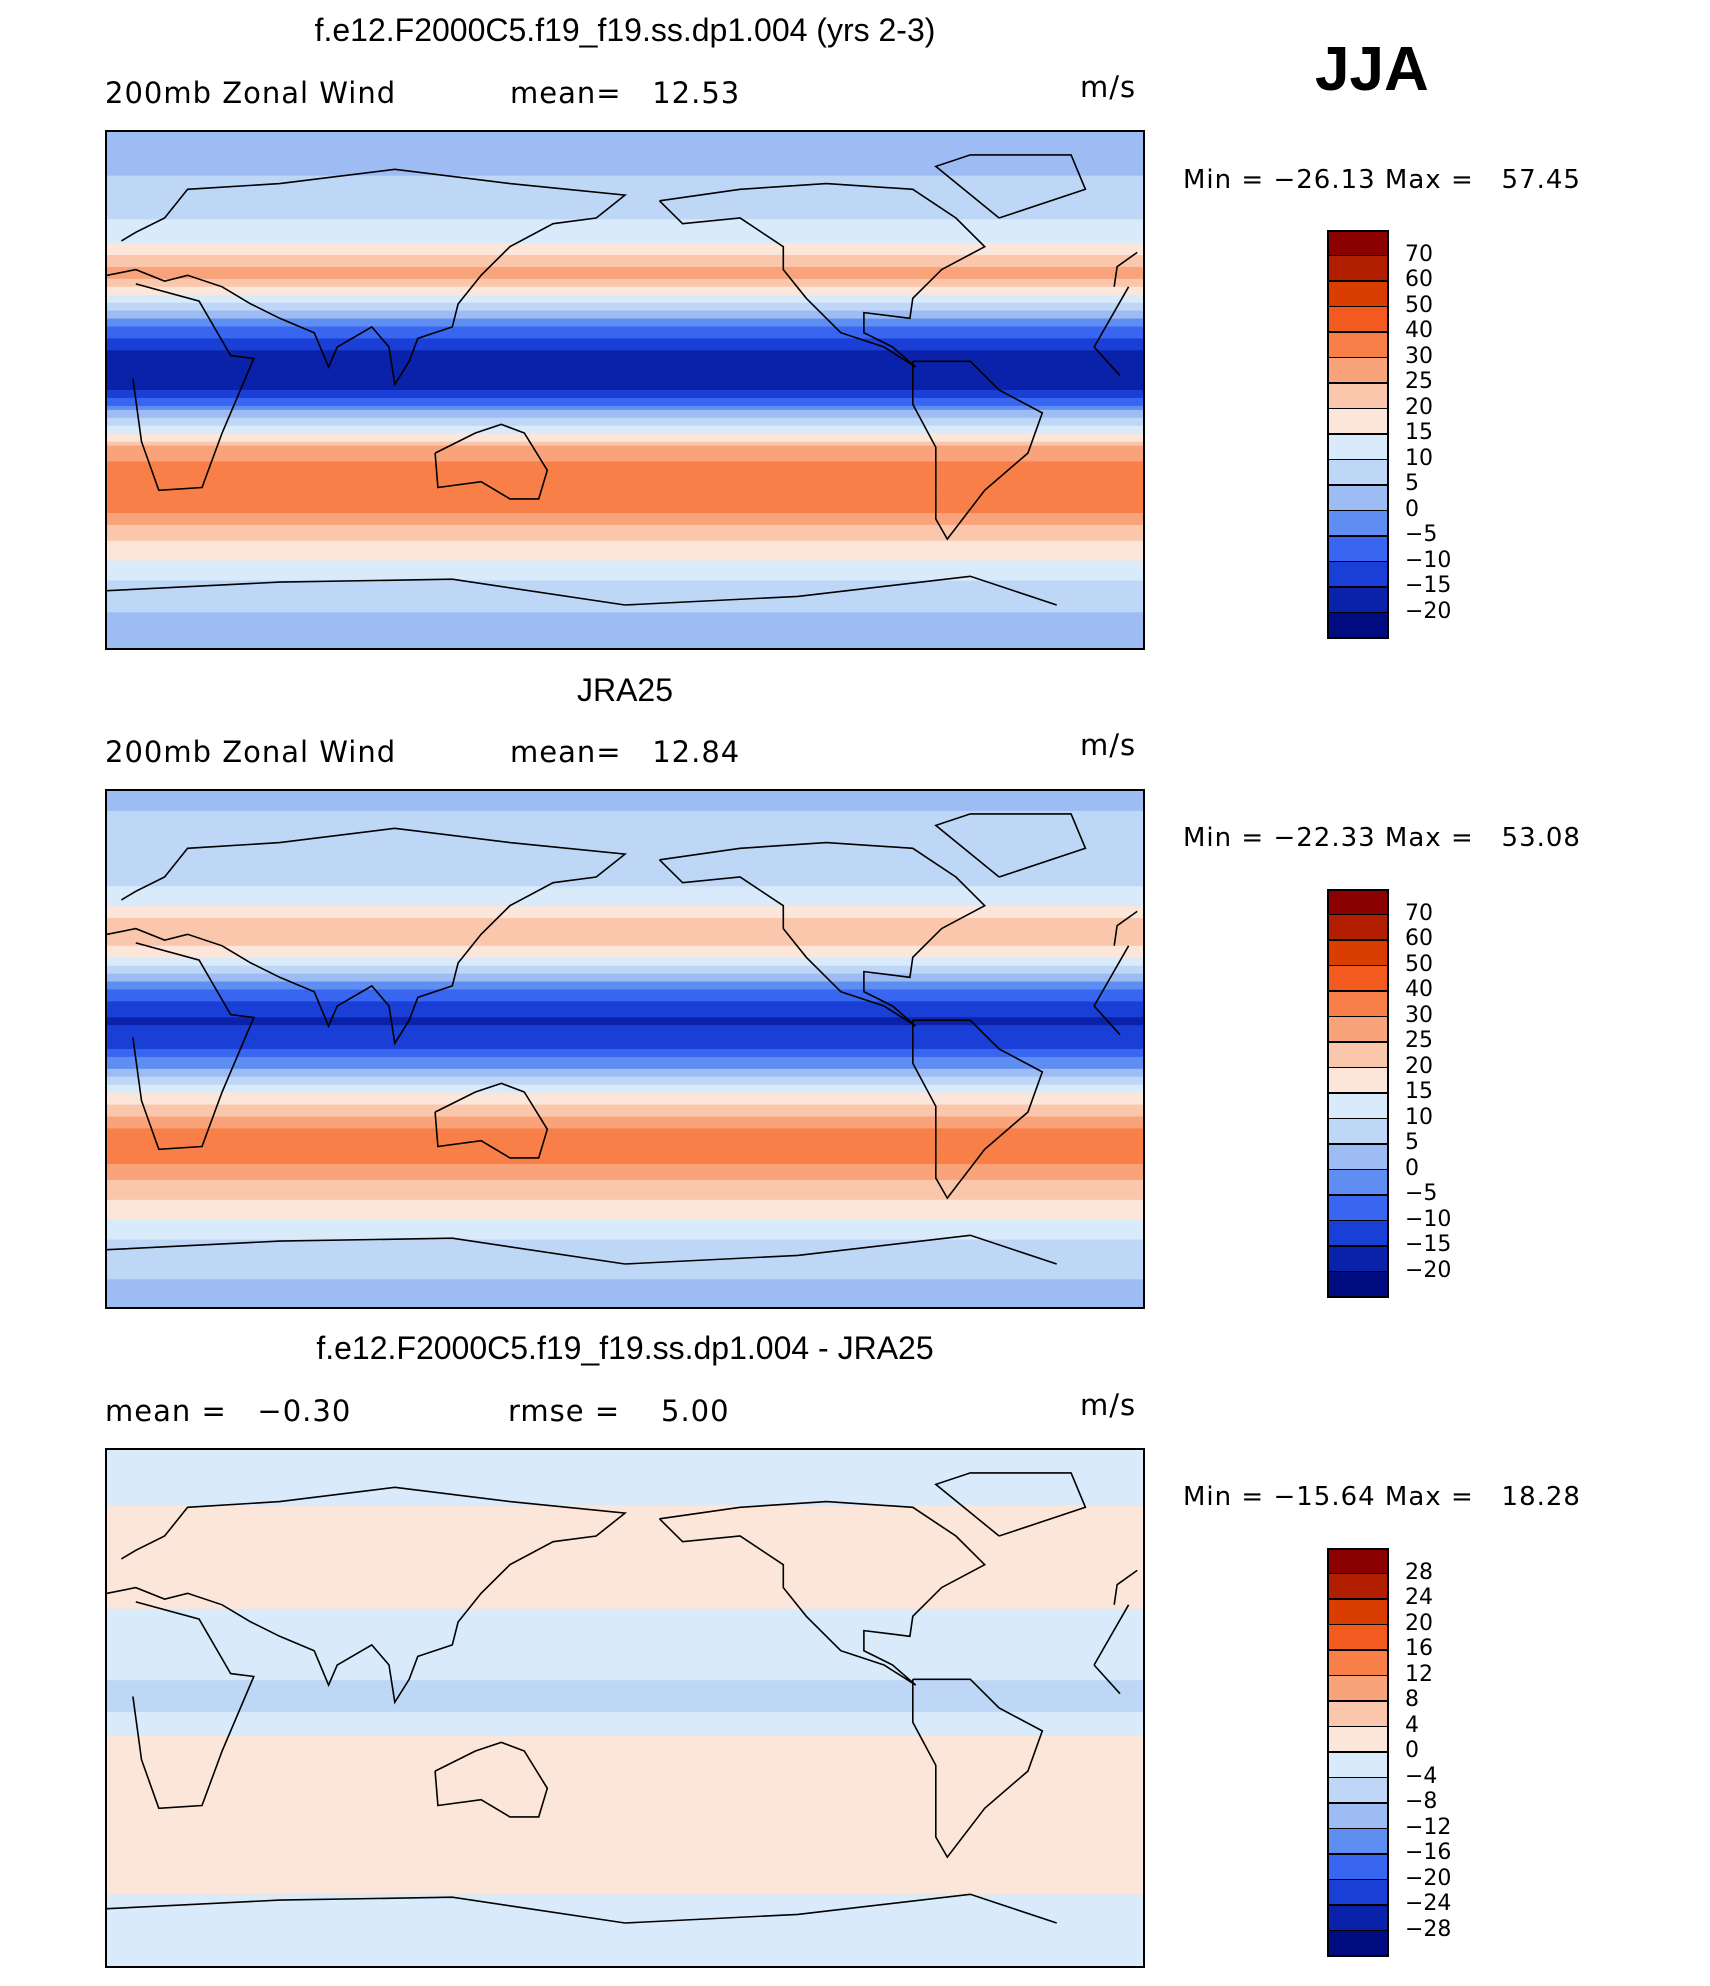  I want to click on colorbar-tick-label: −16, so click(1428, 1852).